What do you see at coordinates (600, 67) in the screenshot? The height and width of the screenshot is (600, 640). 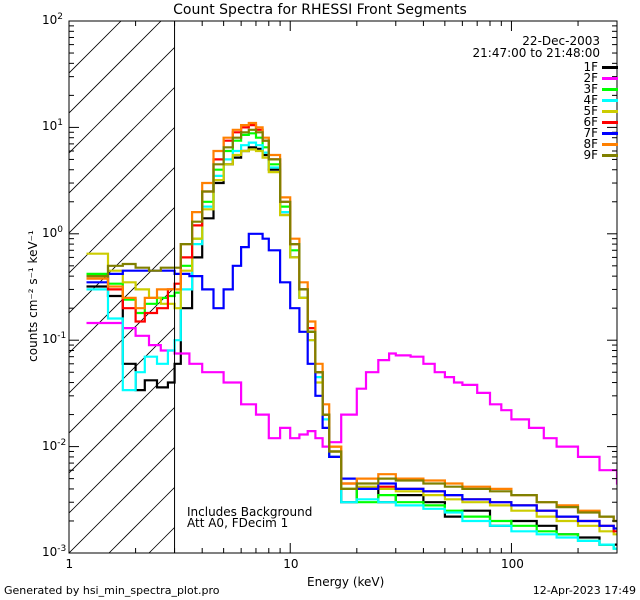 I see `legend-entry-1F: 1F` at bounding box center [600, 67].